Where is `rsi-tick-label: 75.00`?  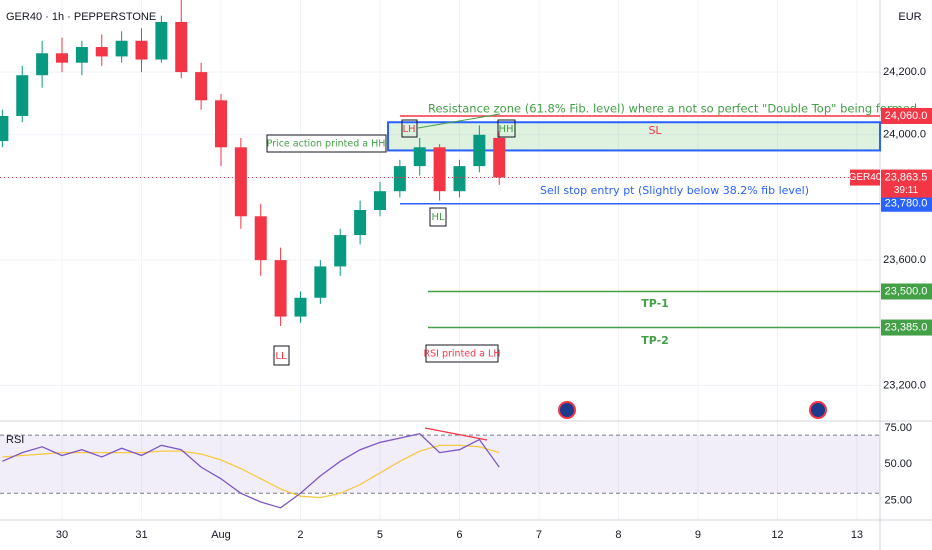
rsi-tick-label: 75.00 is located at coordinates (898, 428).